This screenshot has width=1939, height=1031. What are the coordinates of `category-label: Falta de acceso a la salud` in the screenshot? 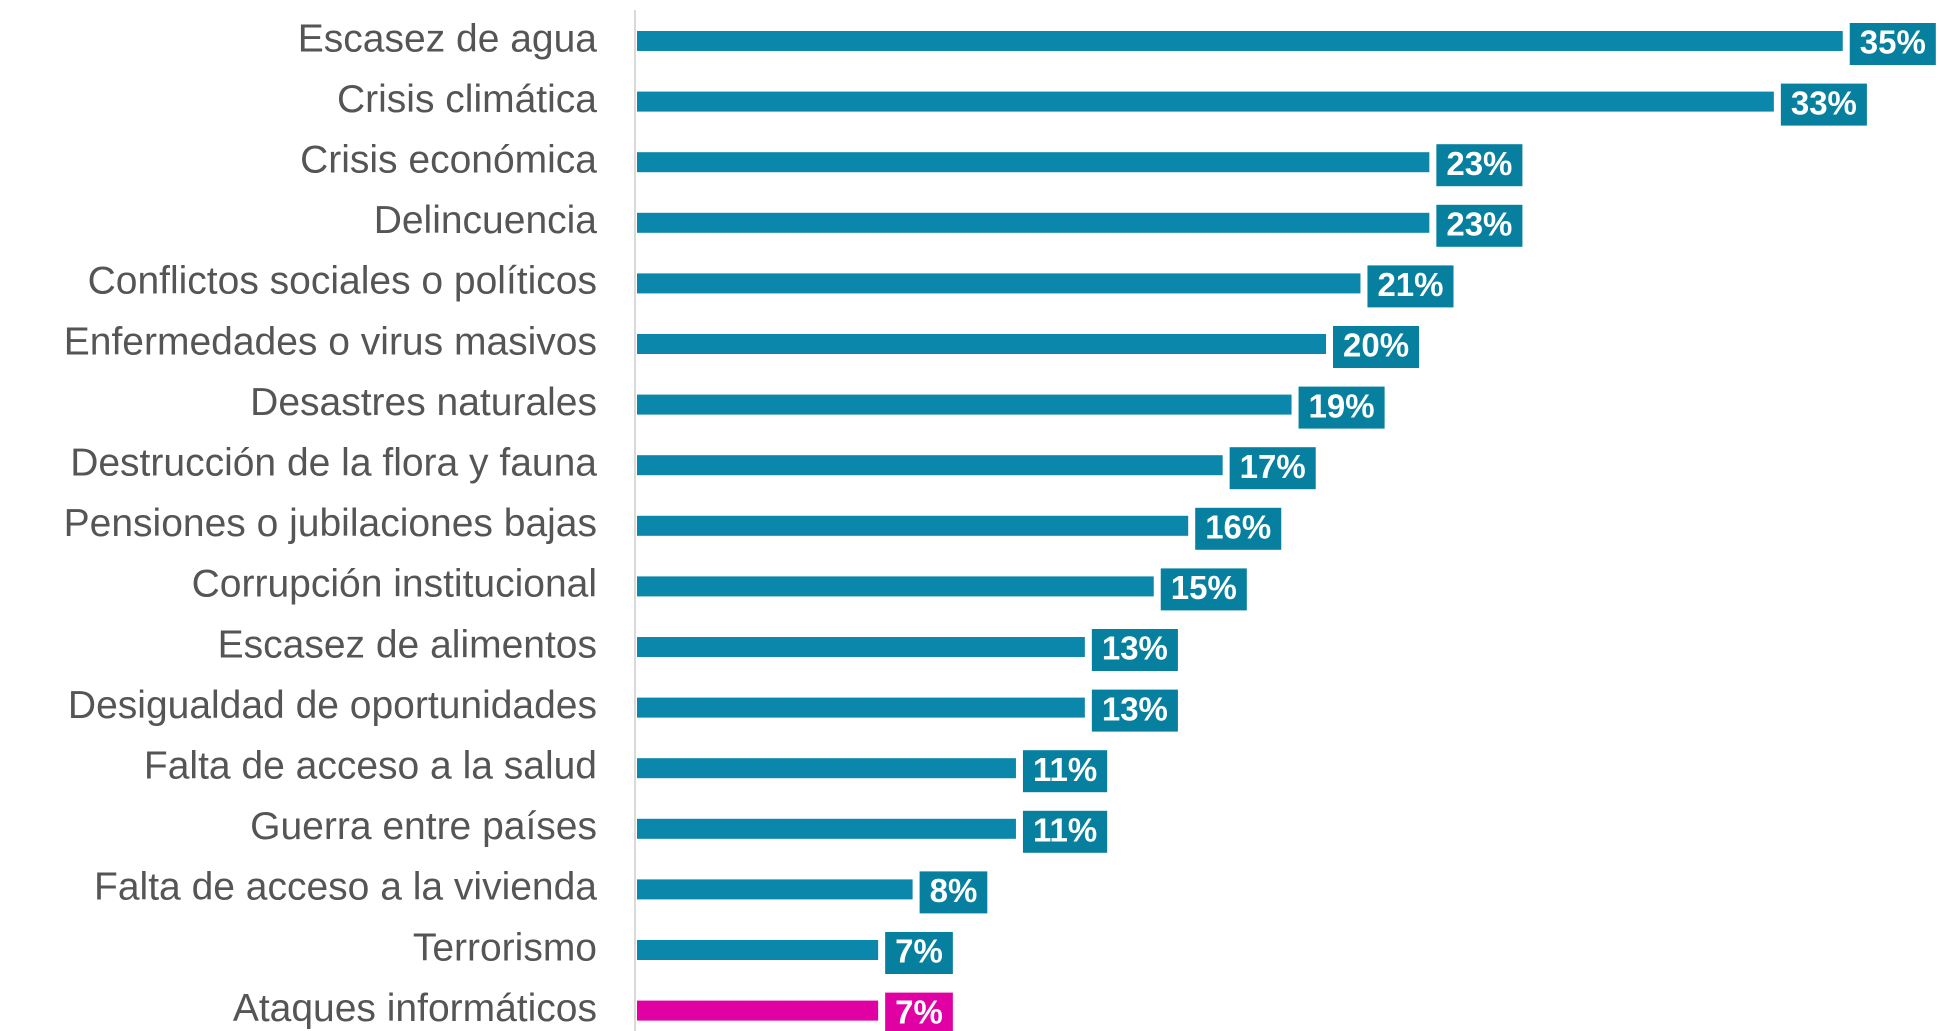 It's located at (370, 765).